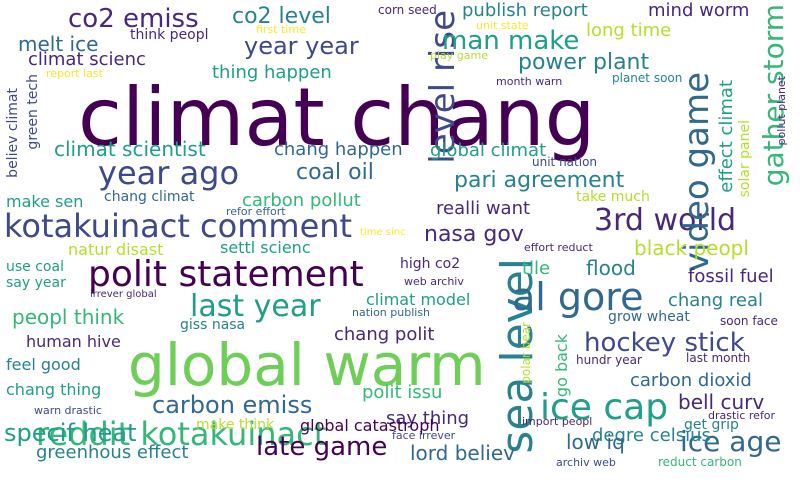  What do you see at coordinates (604, 407) in the screenshot?
I see `word: ice cap` at bounding box center [604, 407].